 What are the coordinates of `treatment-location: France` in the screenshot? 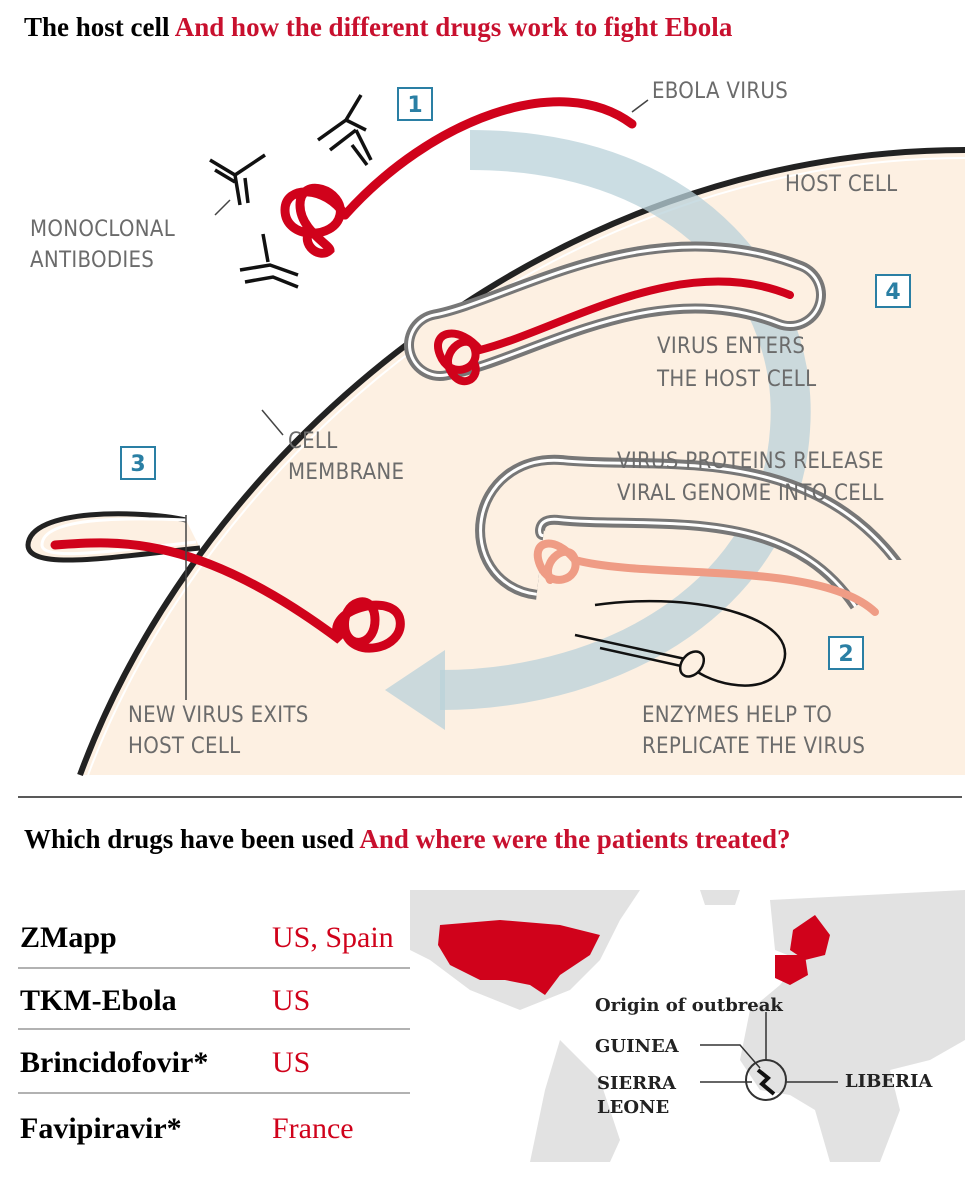 It's located at (313, 1128).